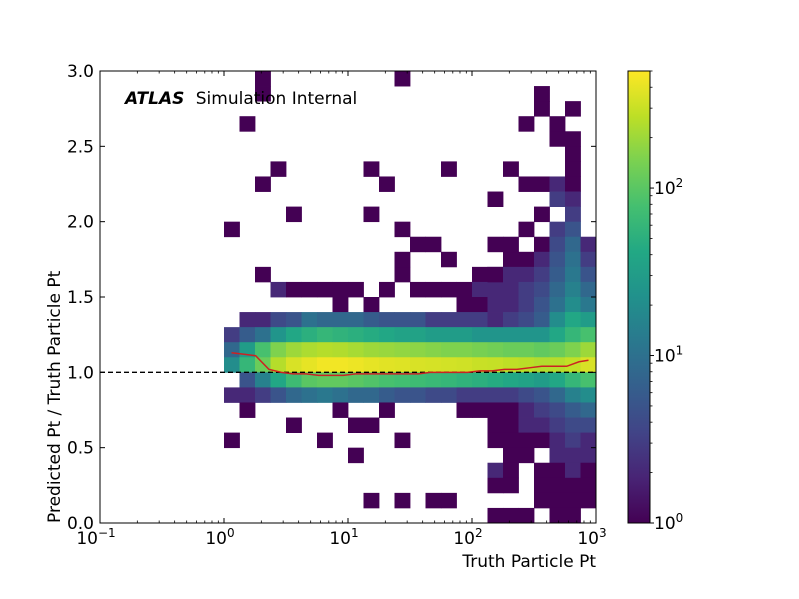 The width and height of the screenshot is (799, 599). What do you see at coordinates (80, 524) in the screenshot?
I see `y-tick-label: 0.0` at bounding box center [80, 524].